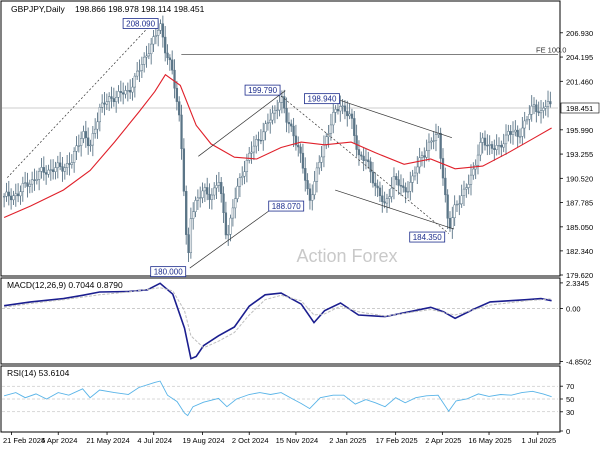 This screenshot has width=600, height=455. What do you see at coordinates (579, 251) in the screenshot?
I see `price-y-tick-label: 182.340` at bounding box center [579, 251].